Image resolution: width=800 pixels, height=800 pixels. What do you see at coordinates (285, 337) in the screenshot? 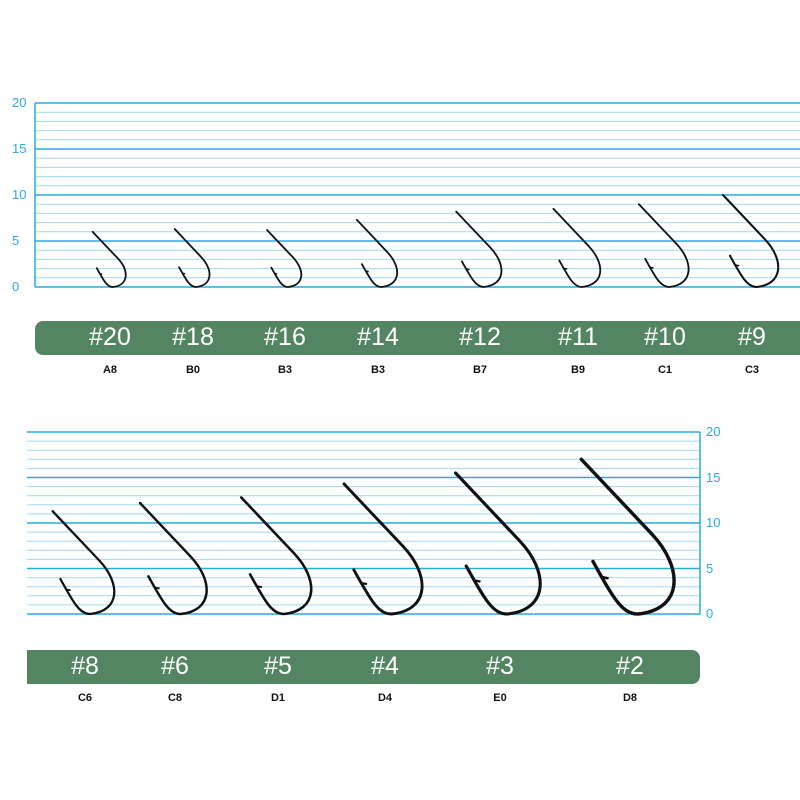
I see `hook-size-label: #16` at bounding box center [285, 337].